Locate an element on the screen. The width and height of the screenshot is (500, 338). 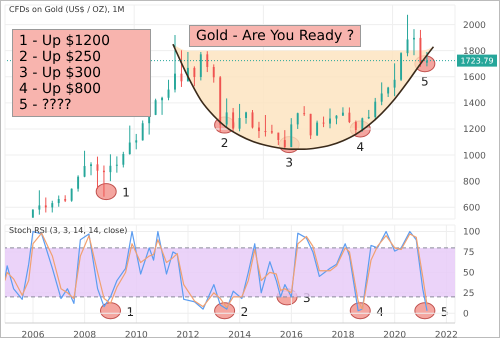
x-tick-label: 2008 is located at coordinates (84, 334).